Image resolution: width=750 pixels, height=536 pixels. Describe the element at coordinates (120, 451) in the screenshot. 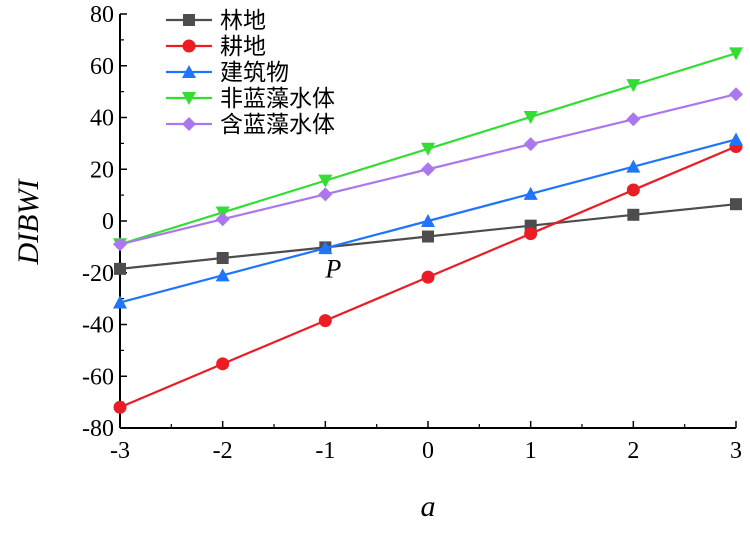

I see `x-tick-label: -3` at that location.